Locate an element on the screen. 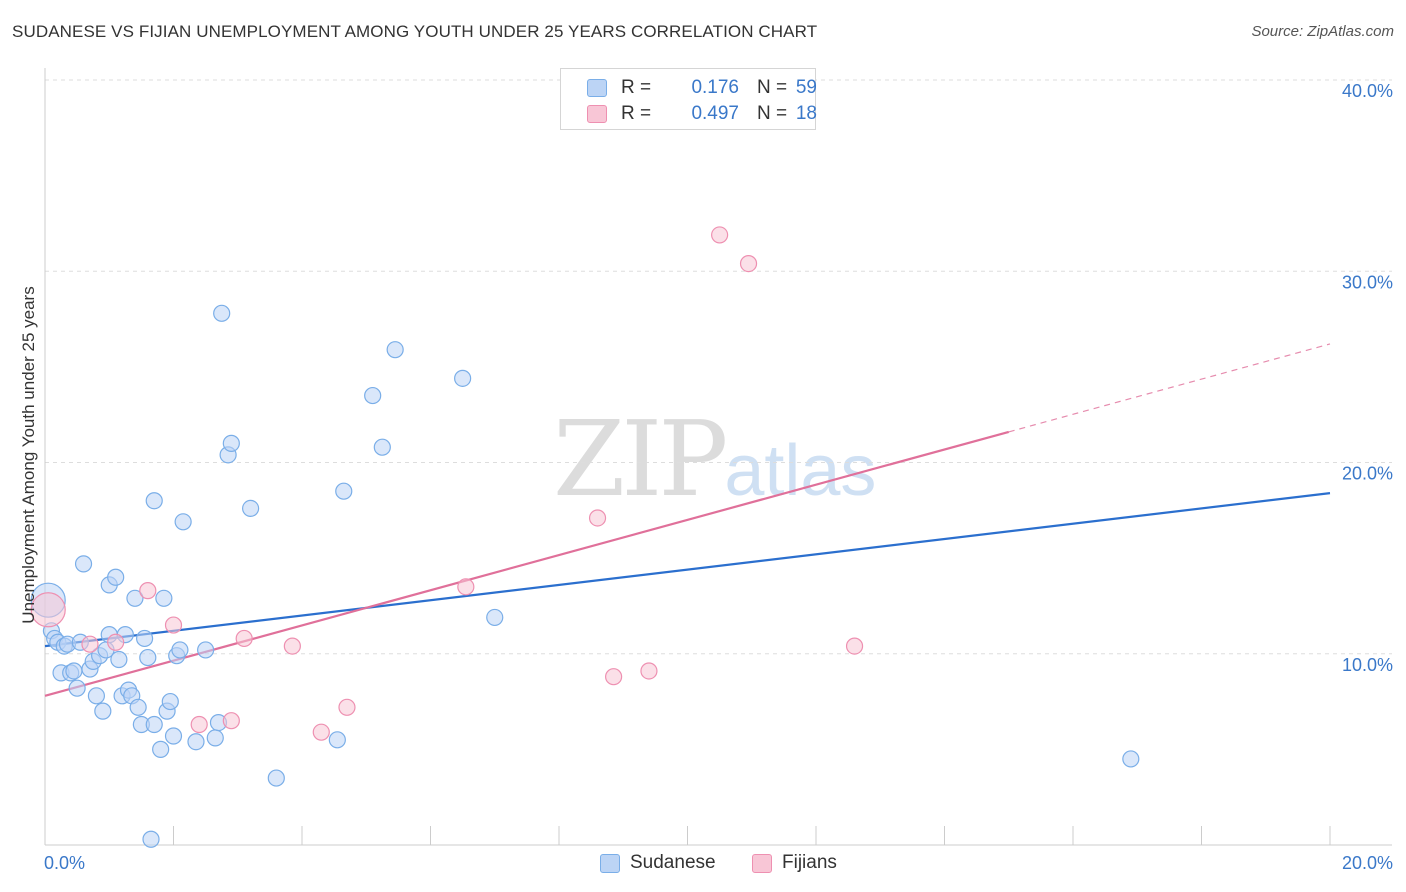  watermark-zip: ZIP is located at coordinates (640, 459).